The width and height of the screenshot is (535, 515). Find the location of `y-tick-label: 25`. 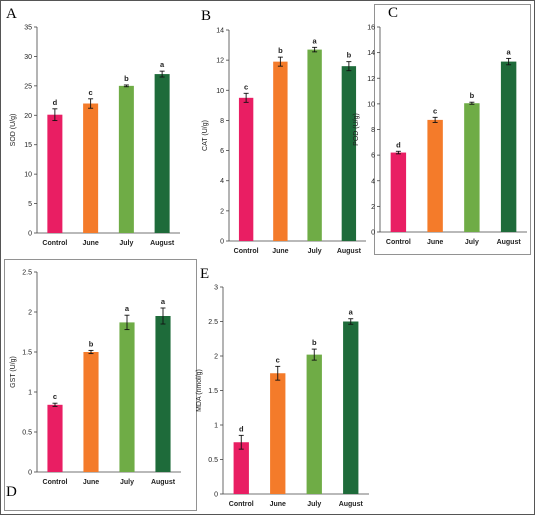

y-tick-label: 25 is located at coordinates (28, 86).